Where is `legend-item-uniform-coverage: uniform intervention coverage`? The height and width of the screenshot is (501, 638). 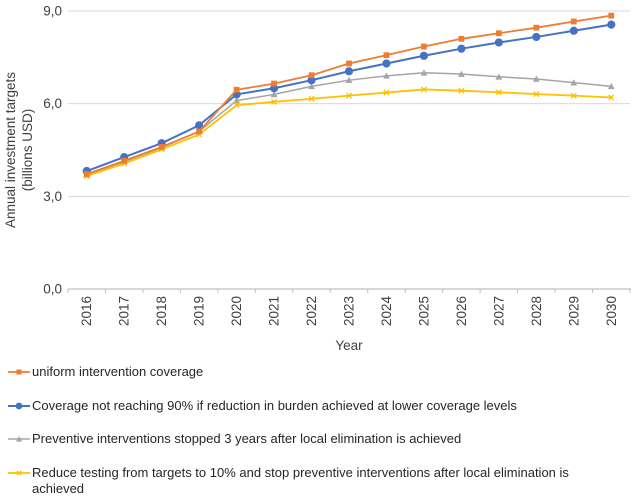 legend-item-uniform-coverage: uniform intervention coverage is located at coordinates (315, 372).